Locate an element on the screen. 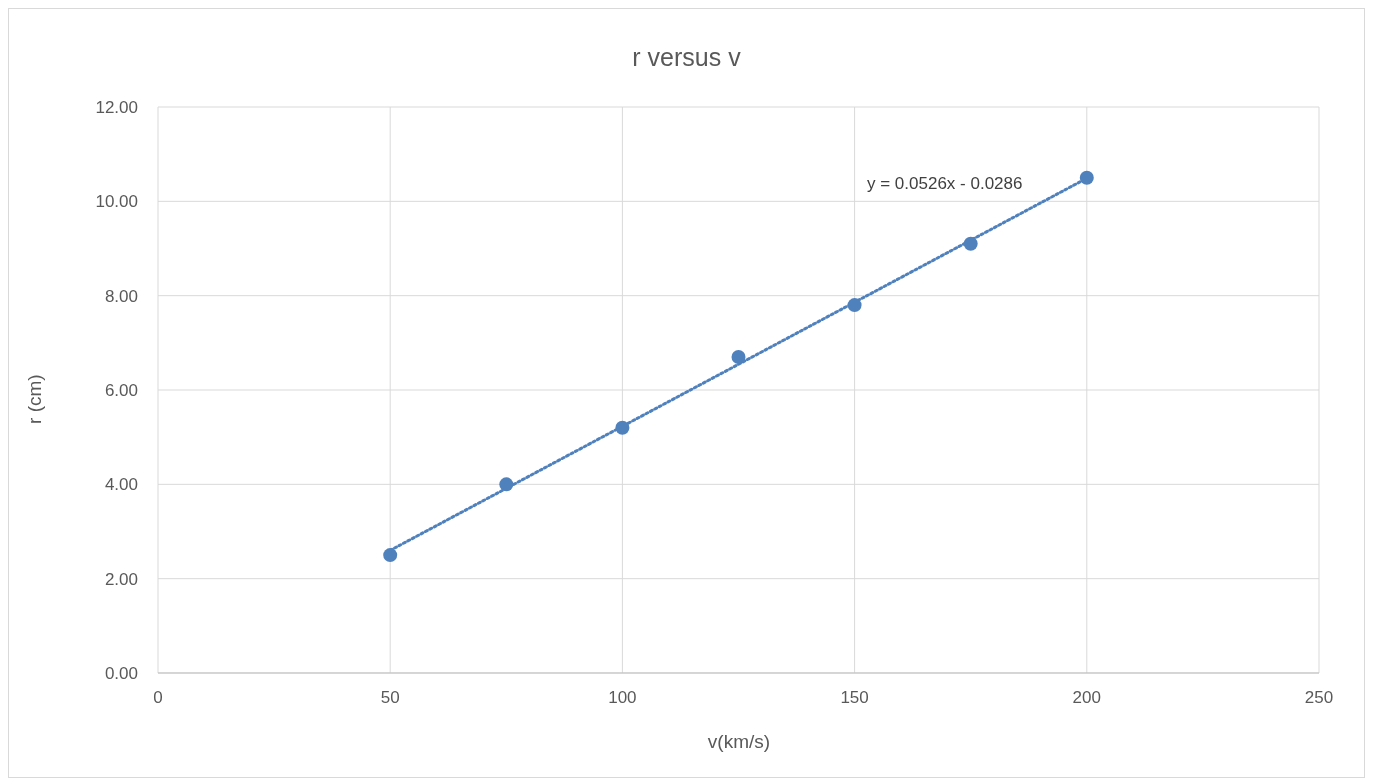 The image size is (1373, 780). y-tick-label: 0.00 is located at coordinates (121, 674).